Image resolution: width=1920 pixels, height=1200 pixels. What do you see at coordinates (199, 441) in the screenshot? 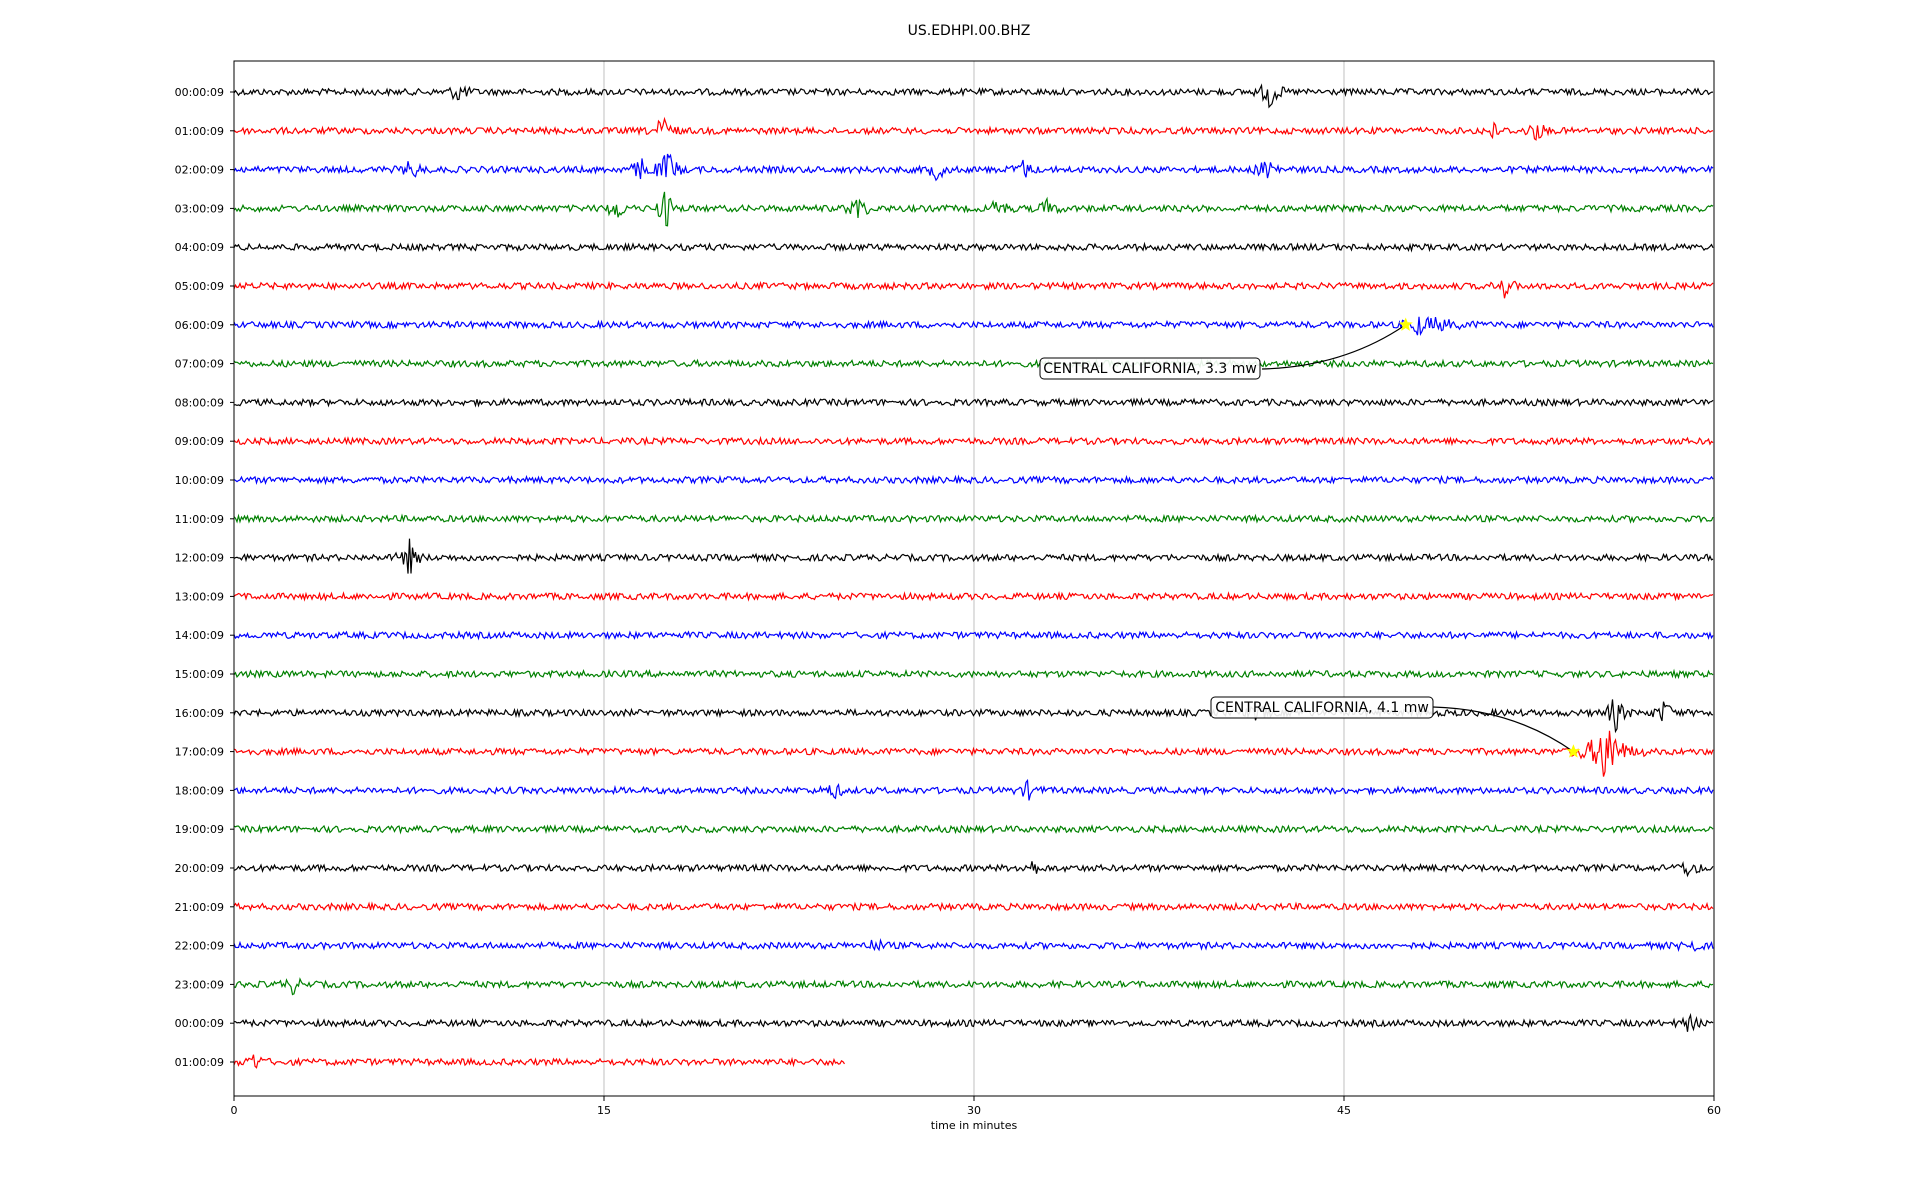
I see `row-time-label: 09:00:09` at bounding box center [199, 441].